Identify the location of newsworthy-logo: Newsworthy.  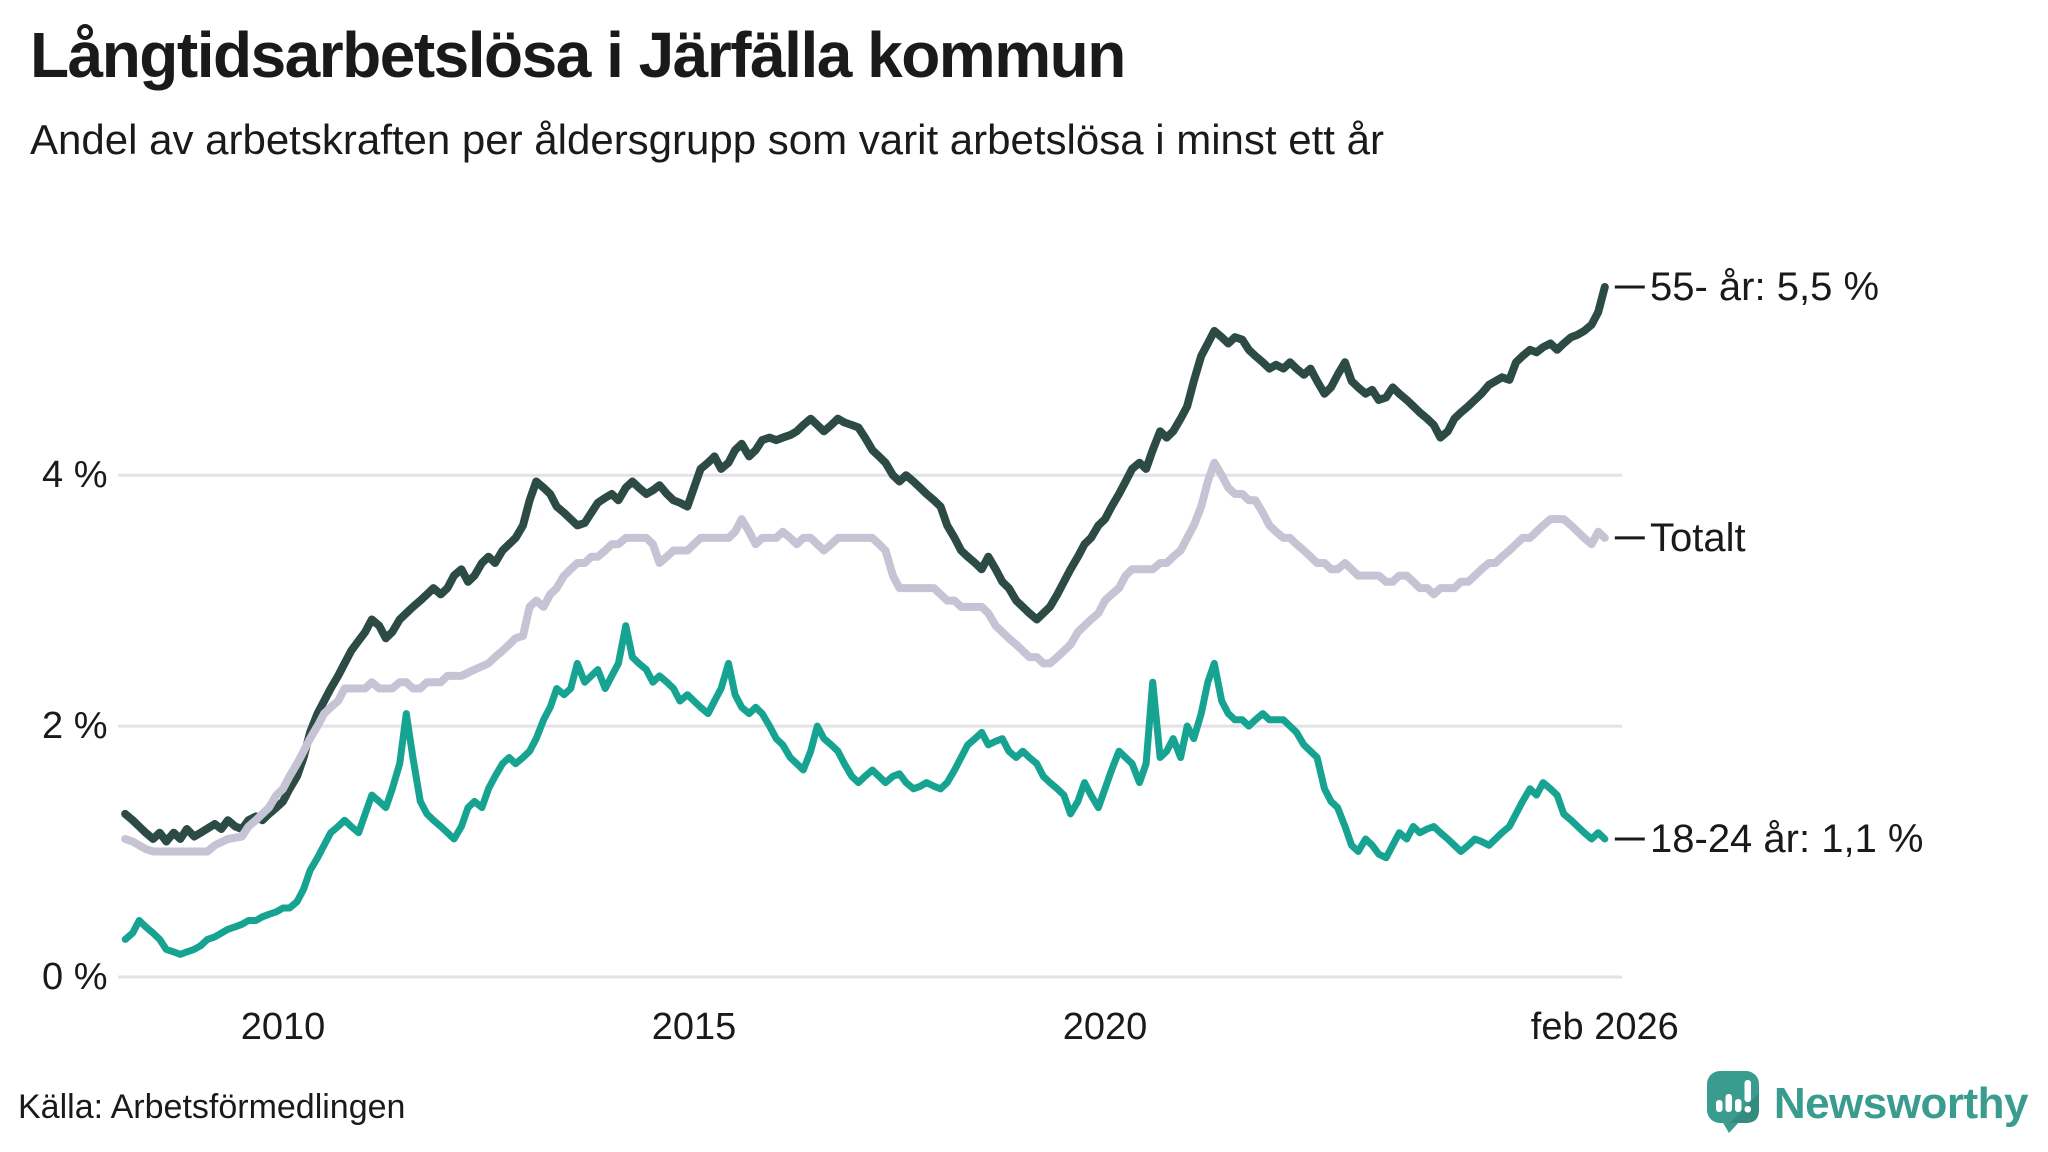
(1866, 1103).